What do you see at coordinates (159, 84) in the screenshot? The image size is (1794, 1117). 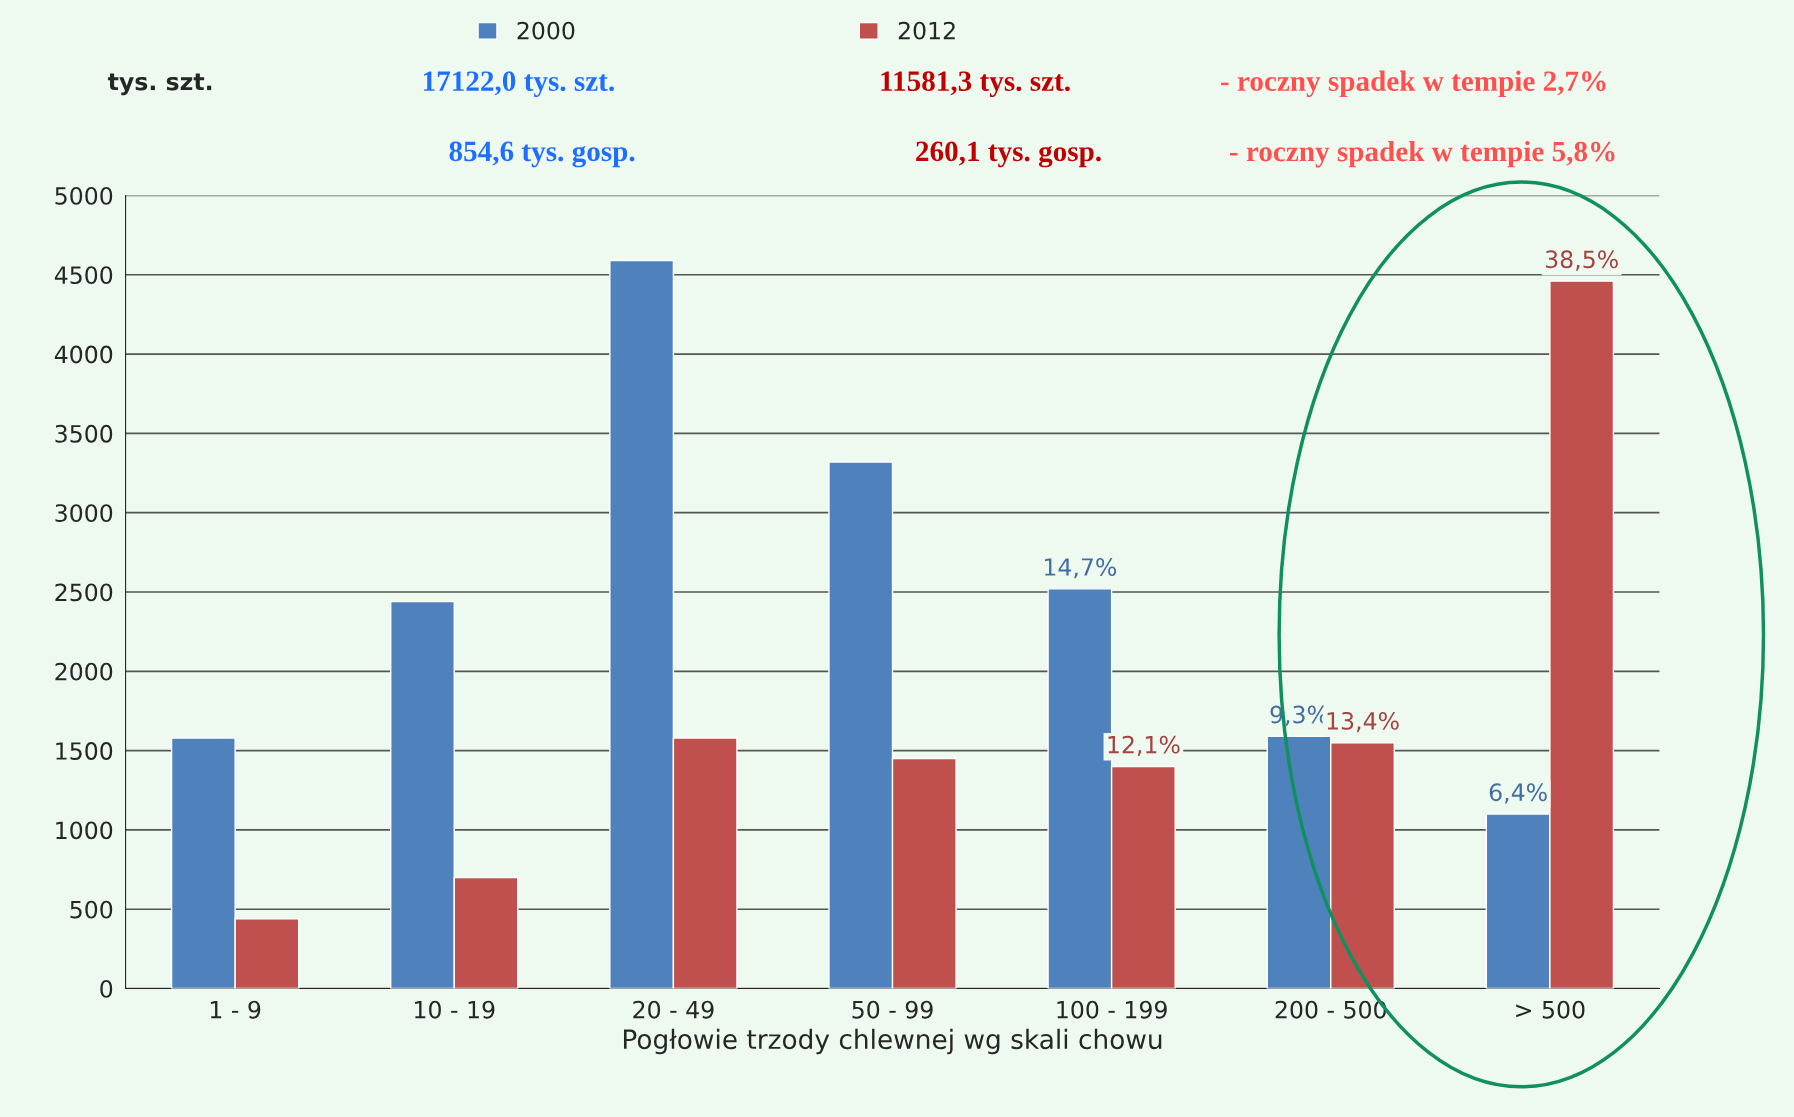 I see `y-axis-title: tys. szt.` at bounding box center [159, 84].